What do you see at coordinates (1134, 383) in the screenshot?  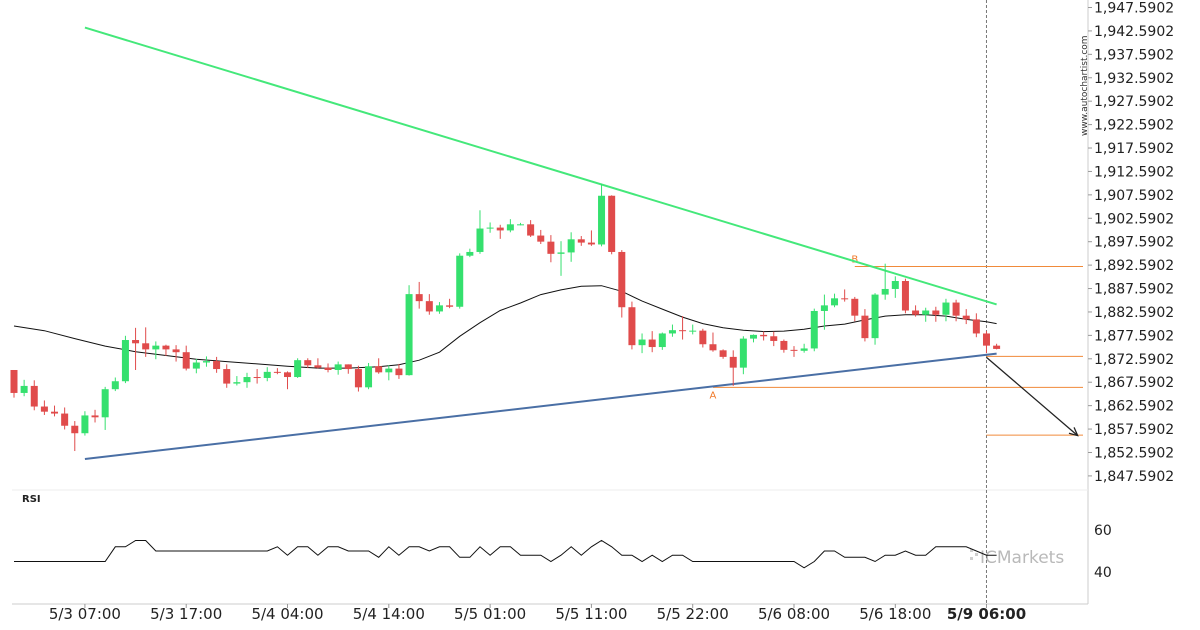 I see `price-tick-label: 1,867.5902` at bounding box center [1134, 383].